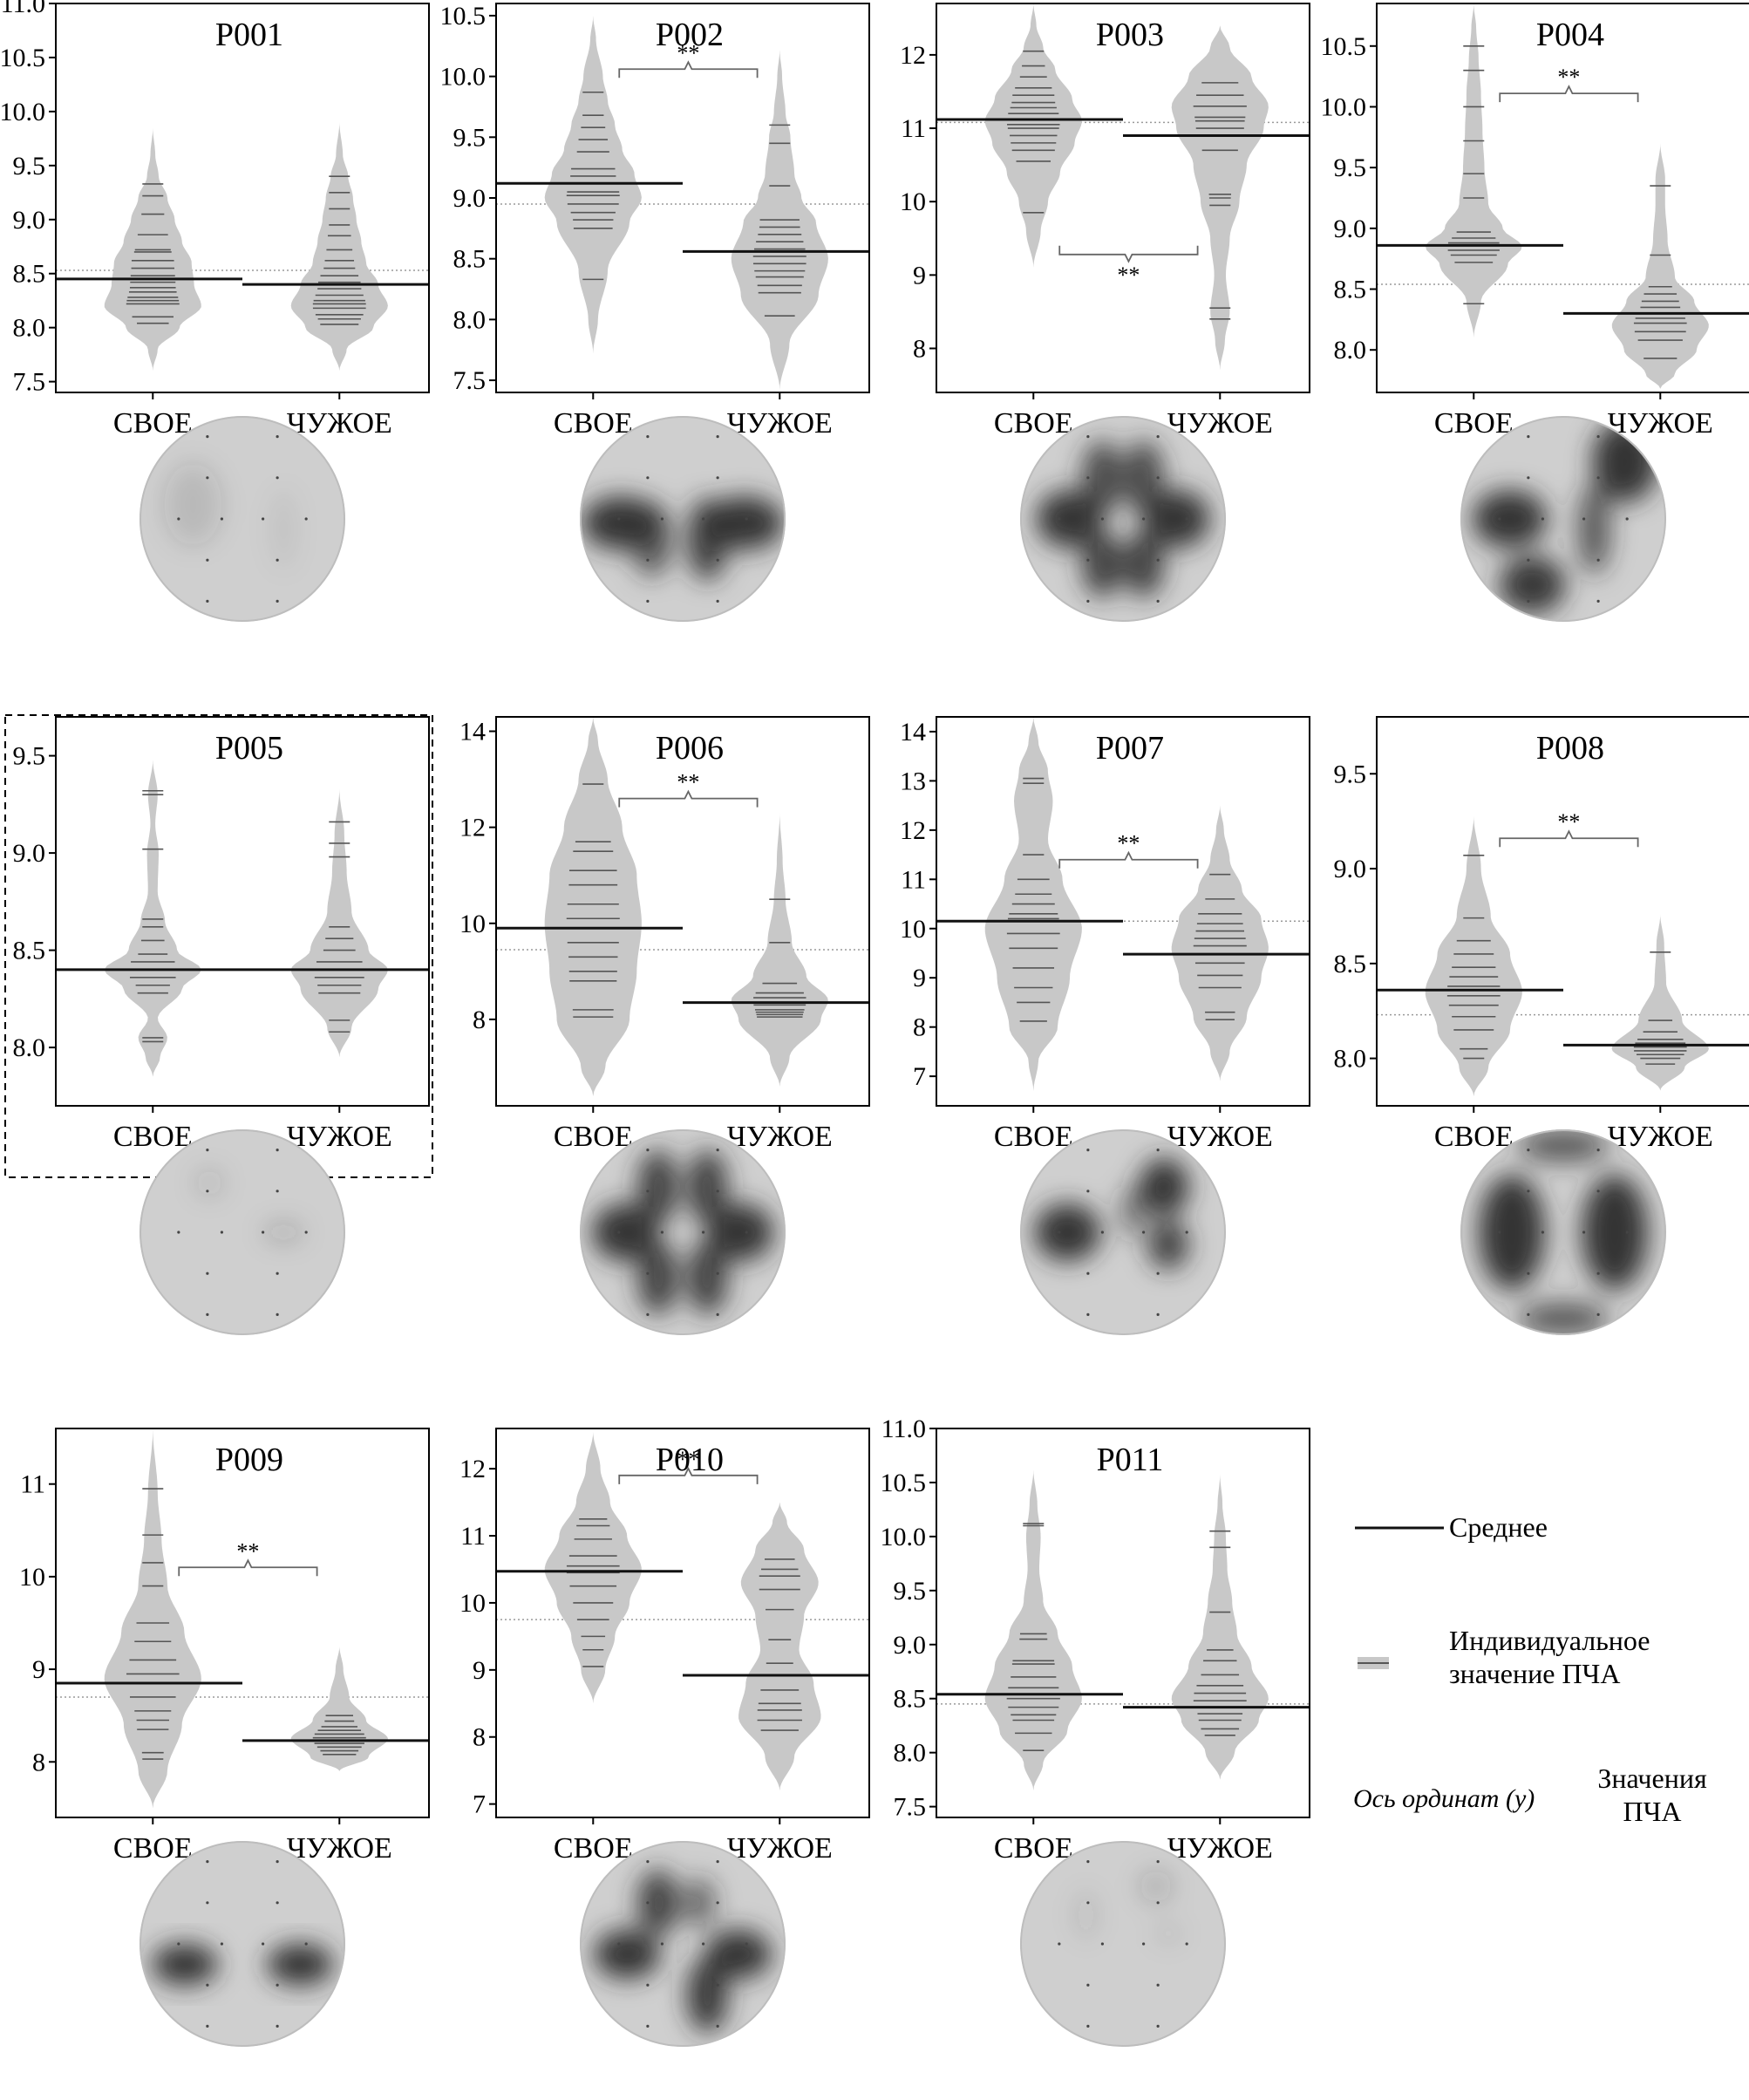  What do you see at coordinates (913, 830) in the screenshot?
I see `y-tick-label: 12` at bounding box center [913, 830].